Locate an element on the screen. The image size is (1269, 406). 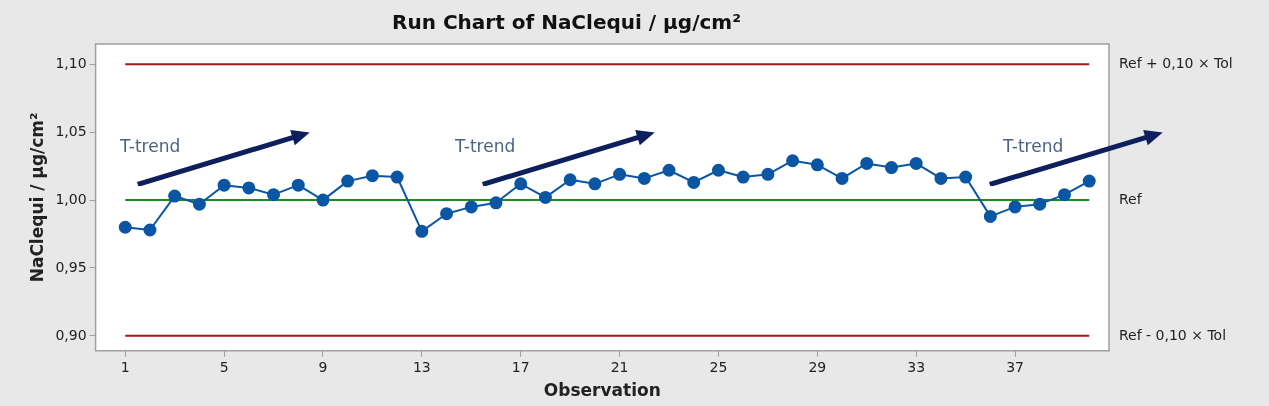
x-tick-label: 9 is located at coordinates (323, 366).